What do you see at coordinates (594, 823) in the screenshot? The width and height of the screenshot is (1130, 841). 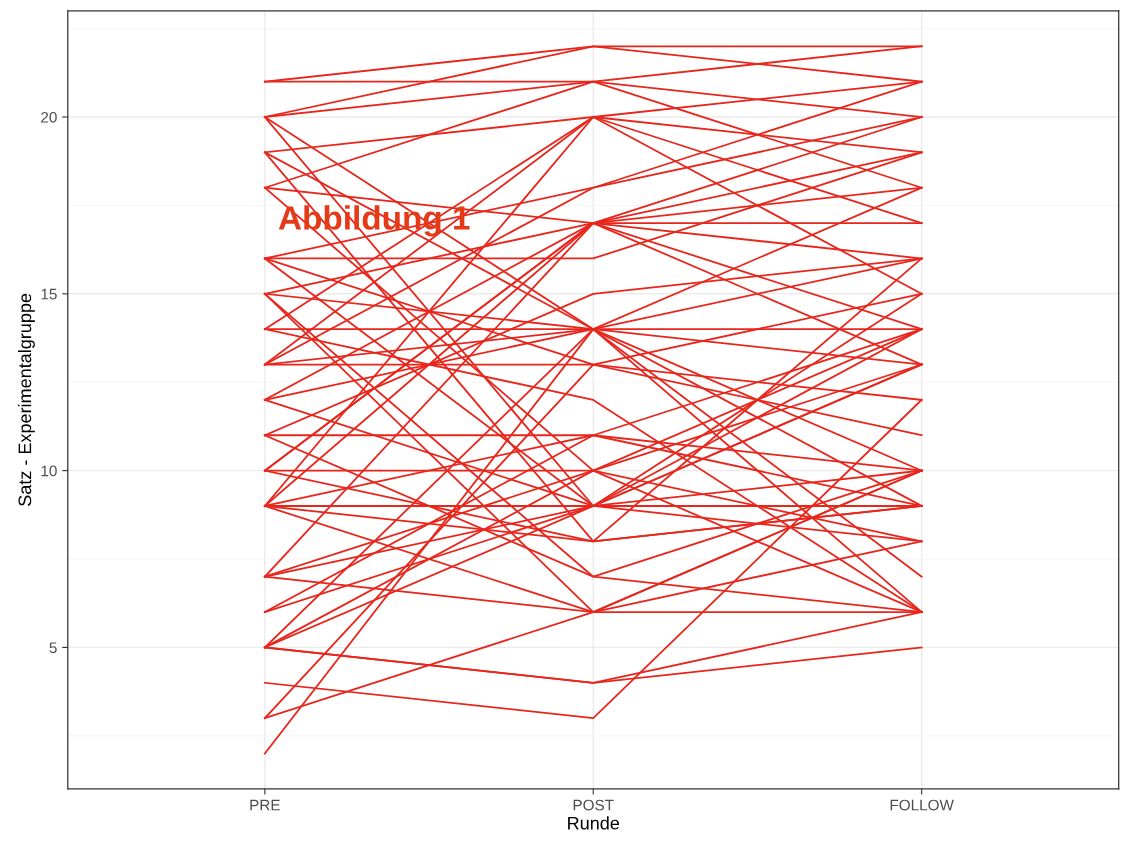 I see `x-axis-title: Runde` at bounding box center [594, 823].